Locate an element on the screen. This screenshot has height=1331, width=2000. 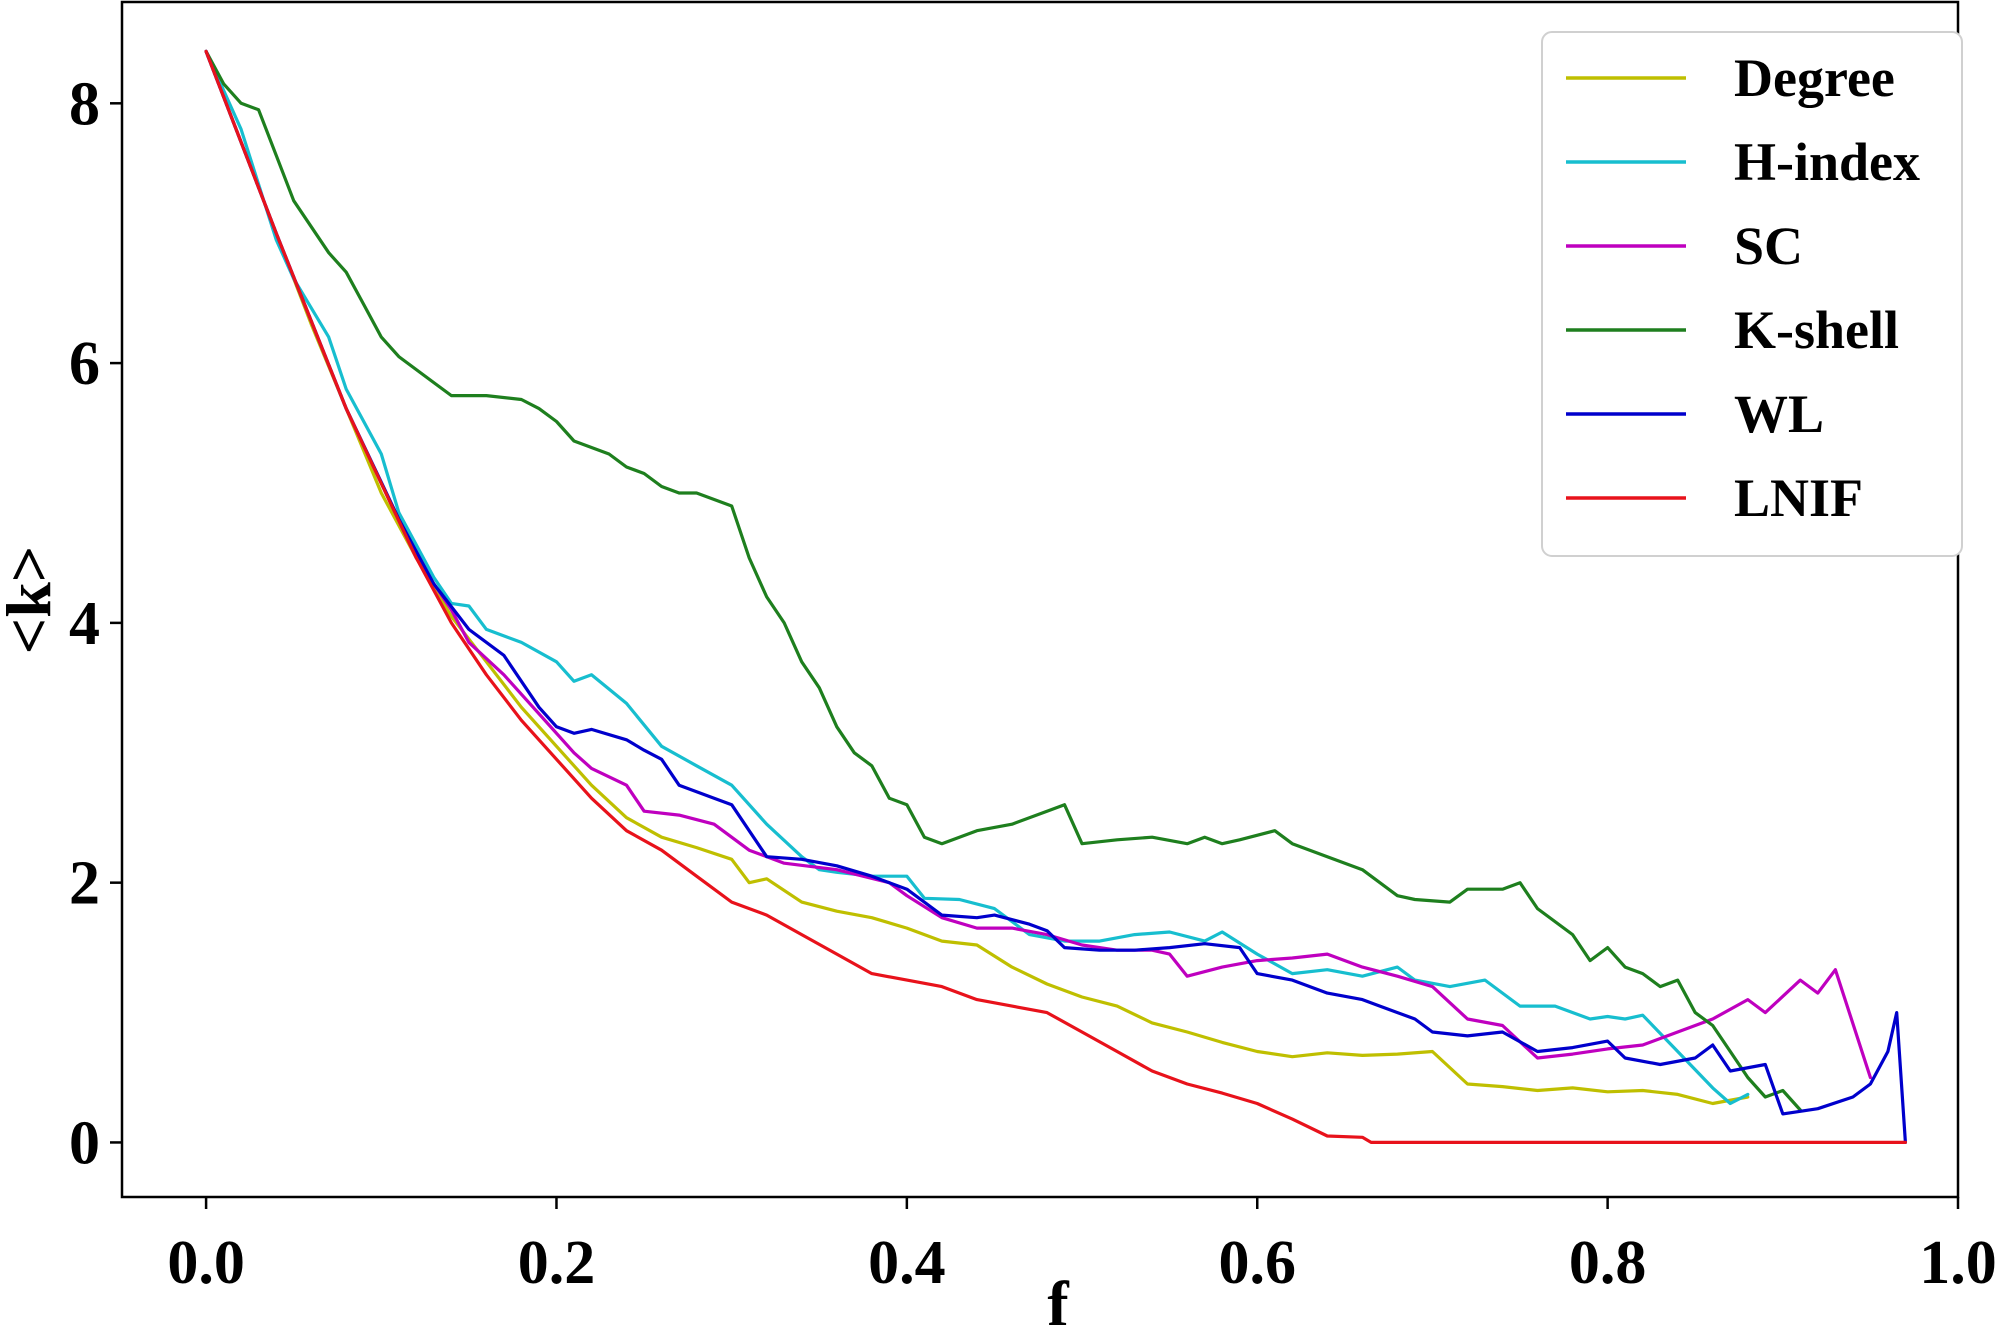
legend-label-degree: Degree is located at coordinates (1814, 78).